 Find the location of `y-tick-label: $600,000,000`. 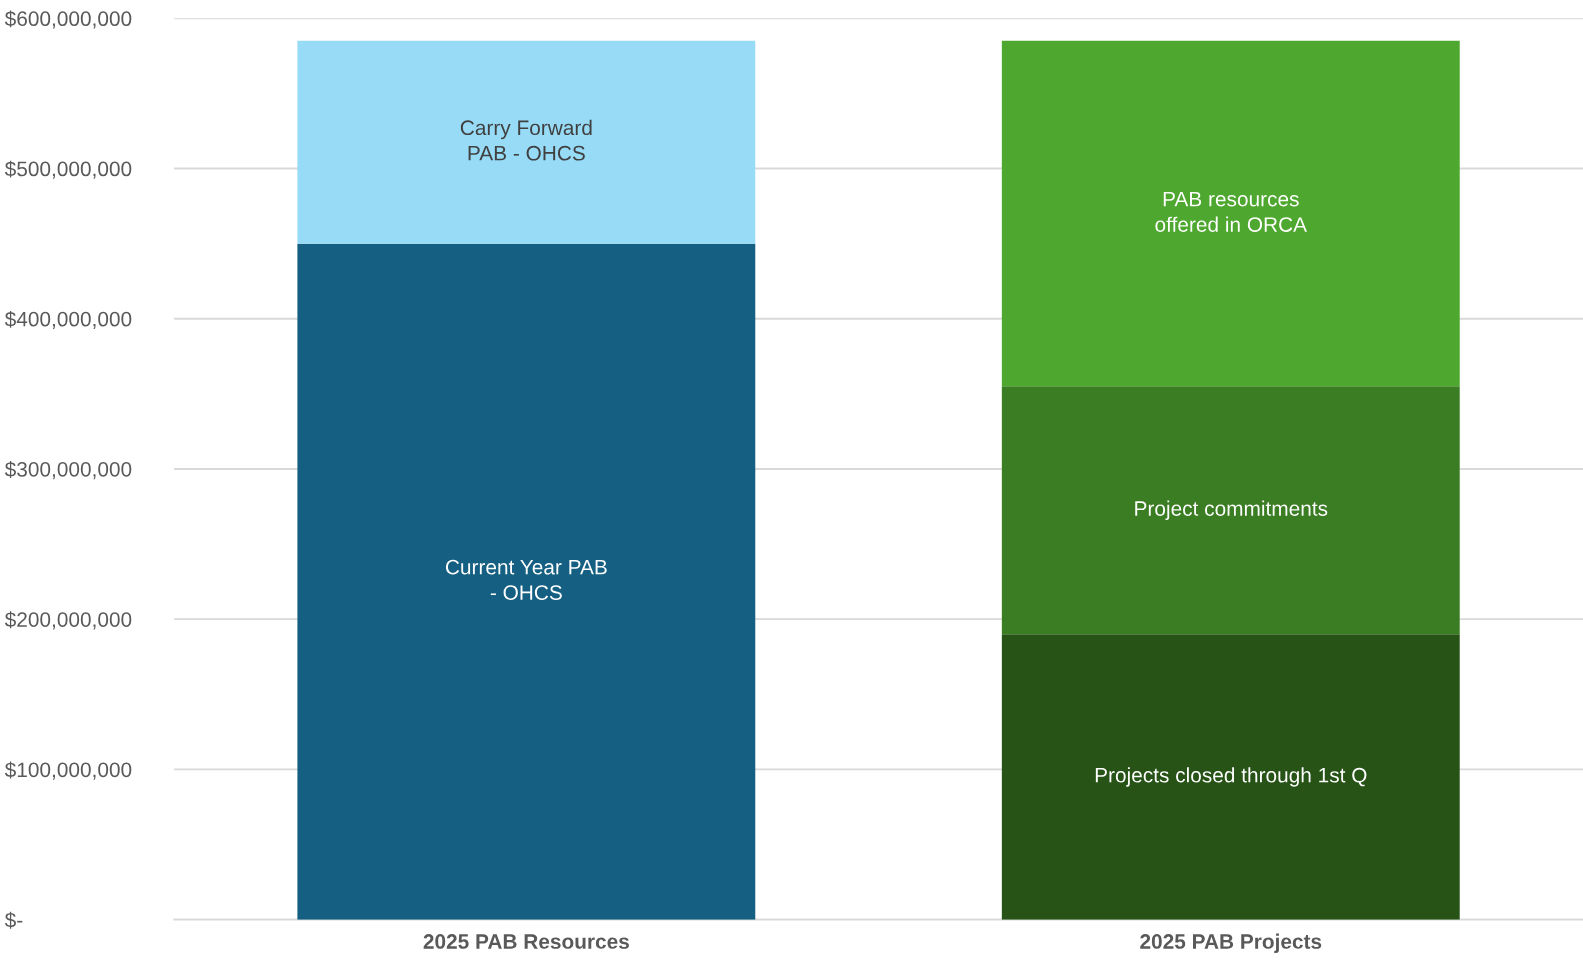

y-tick-label: $600,000,000 is located at coordinates (68, 19).